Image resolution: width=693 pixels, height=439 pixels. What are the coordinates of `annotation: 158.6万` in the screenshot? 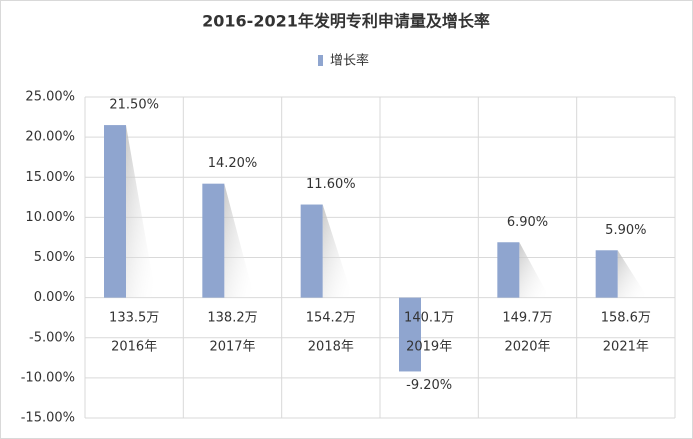 It's located at (626, 318).